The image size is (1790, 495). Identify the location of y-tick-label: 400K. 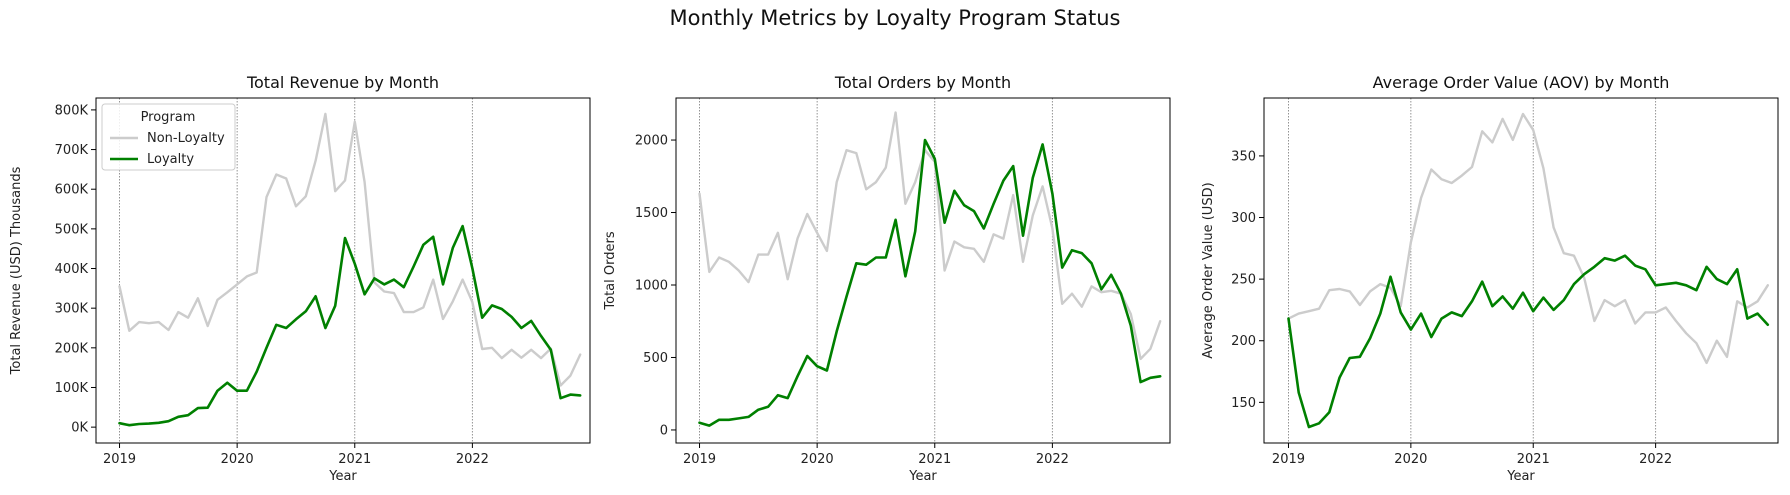
(72, 269).